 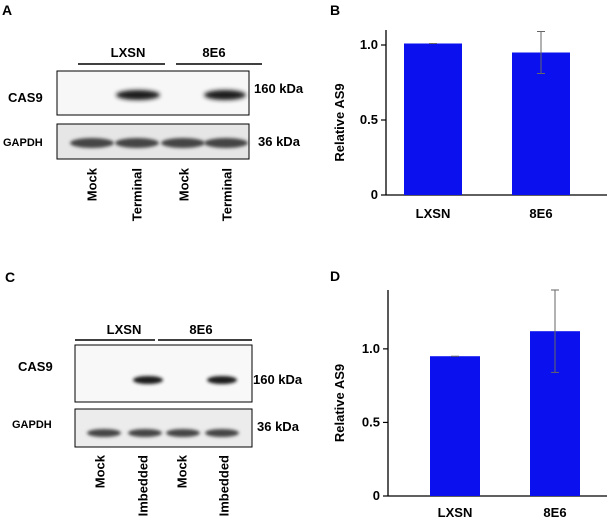 I want to click on lane-label-c-4: Imbedded, so click(x=223, y=485).